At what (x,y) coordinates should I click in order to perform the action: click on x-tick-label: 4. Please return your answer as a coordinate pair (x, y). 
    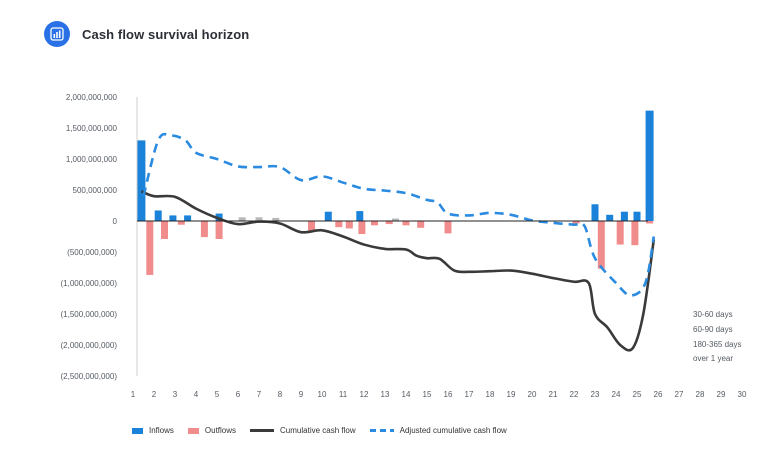
    Looking at the image, I should click on (196, 394).